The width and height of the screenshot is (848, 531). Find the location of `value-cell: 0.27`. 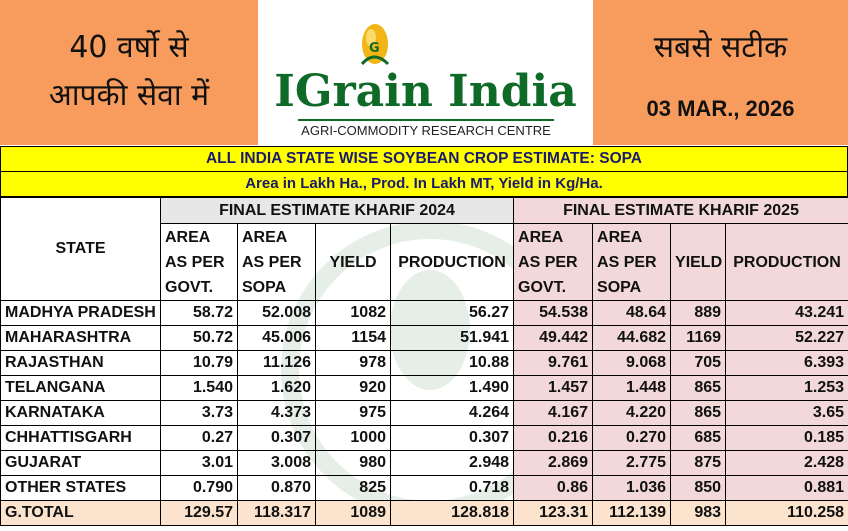

value-cell: 0.27 is located at coordinates (199, 438).